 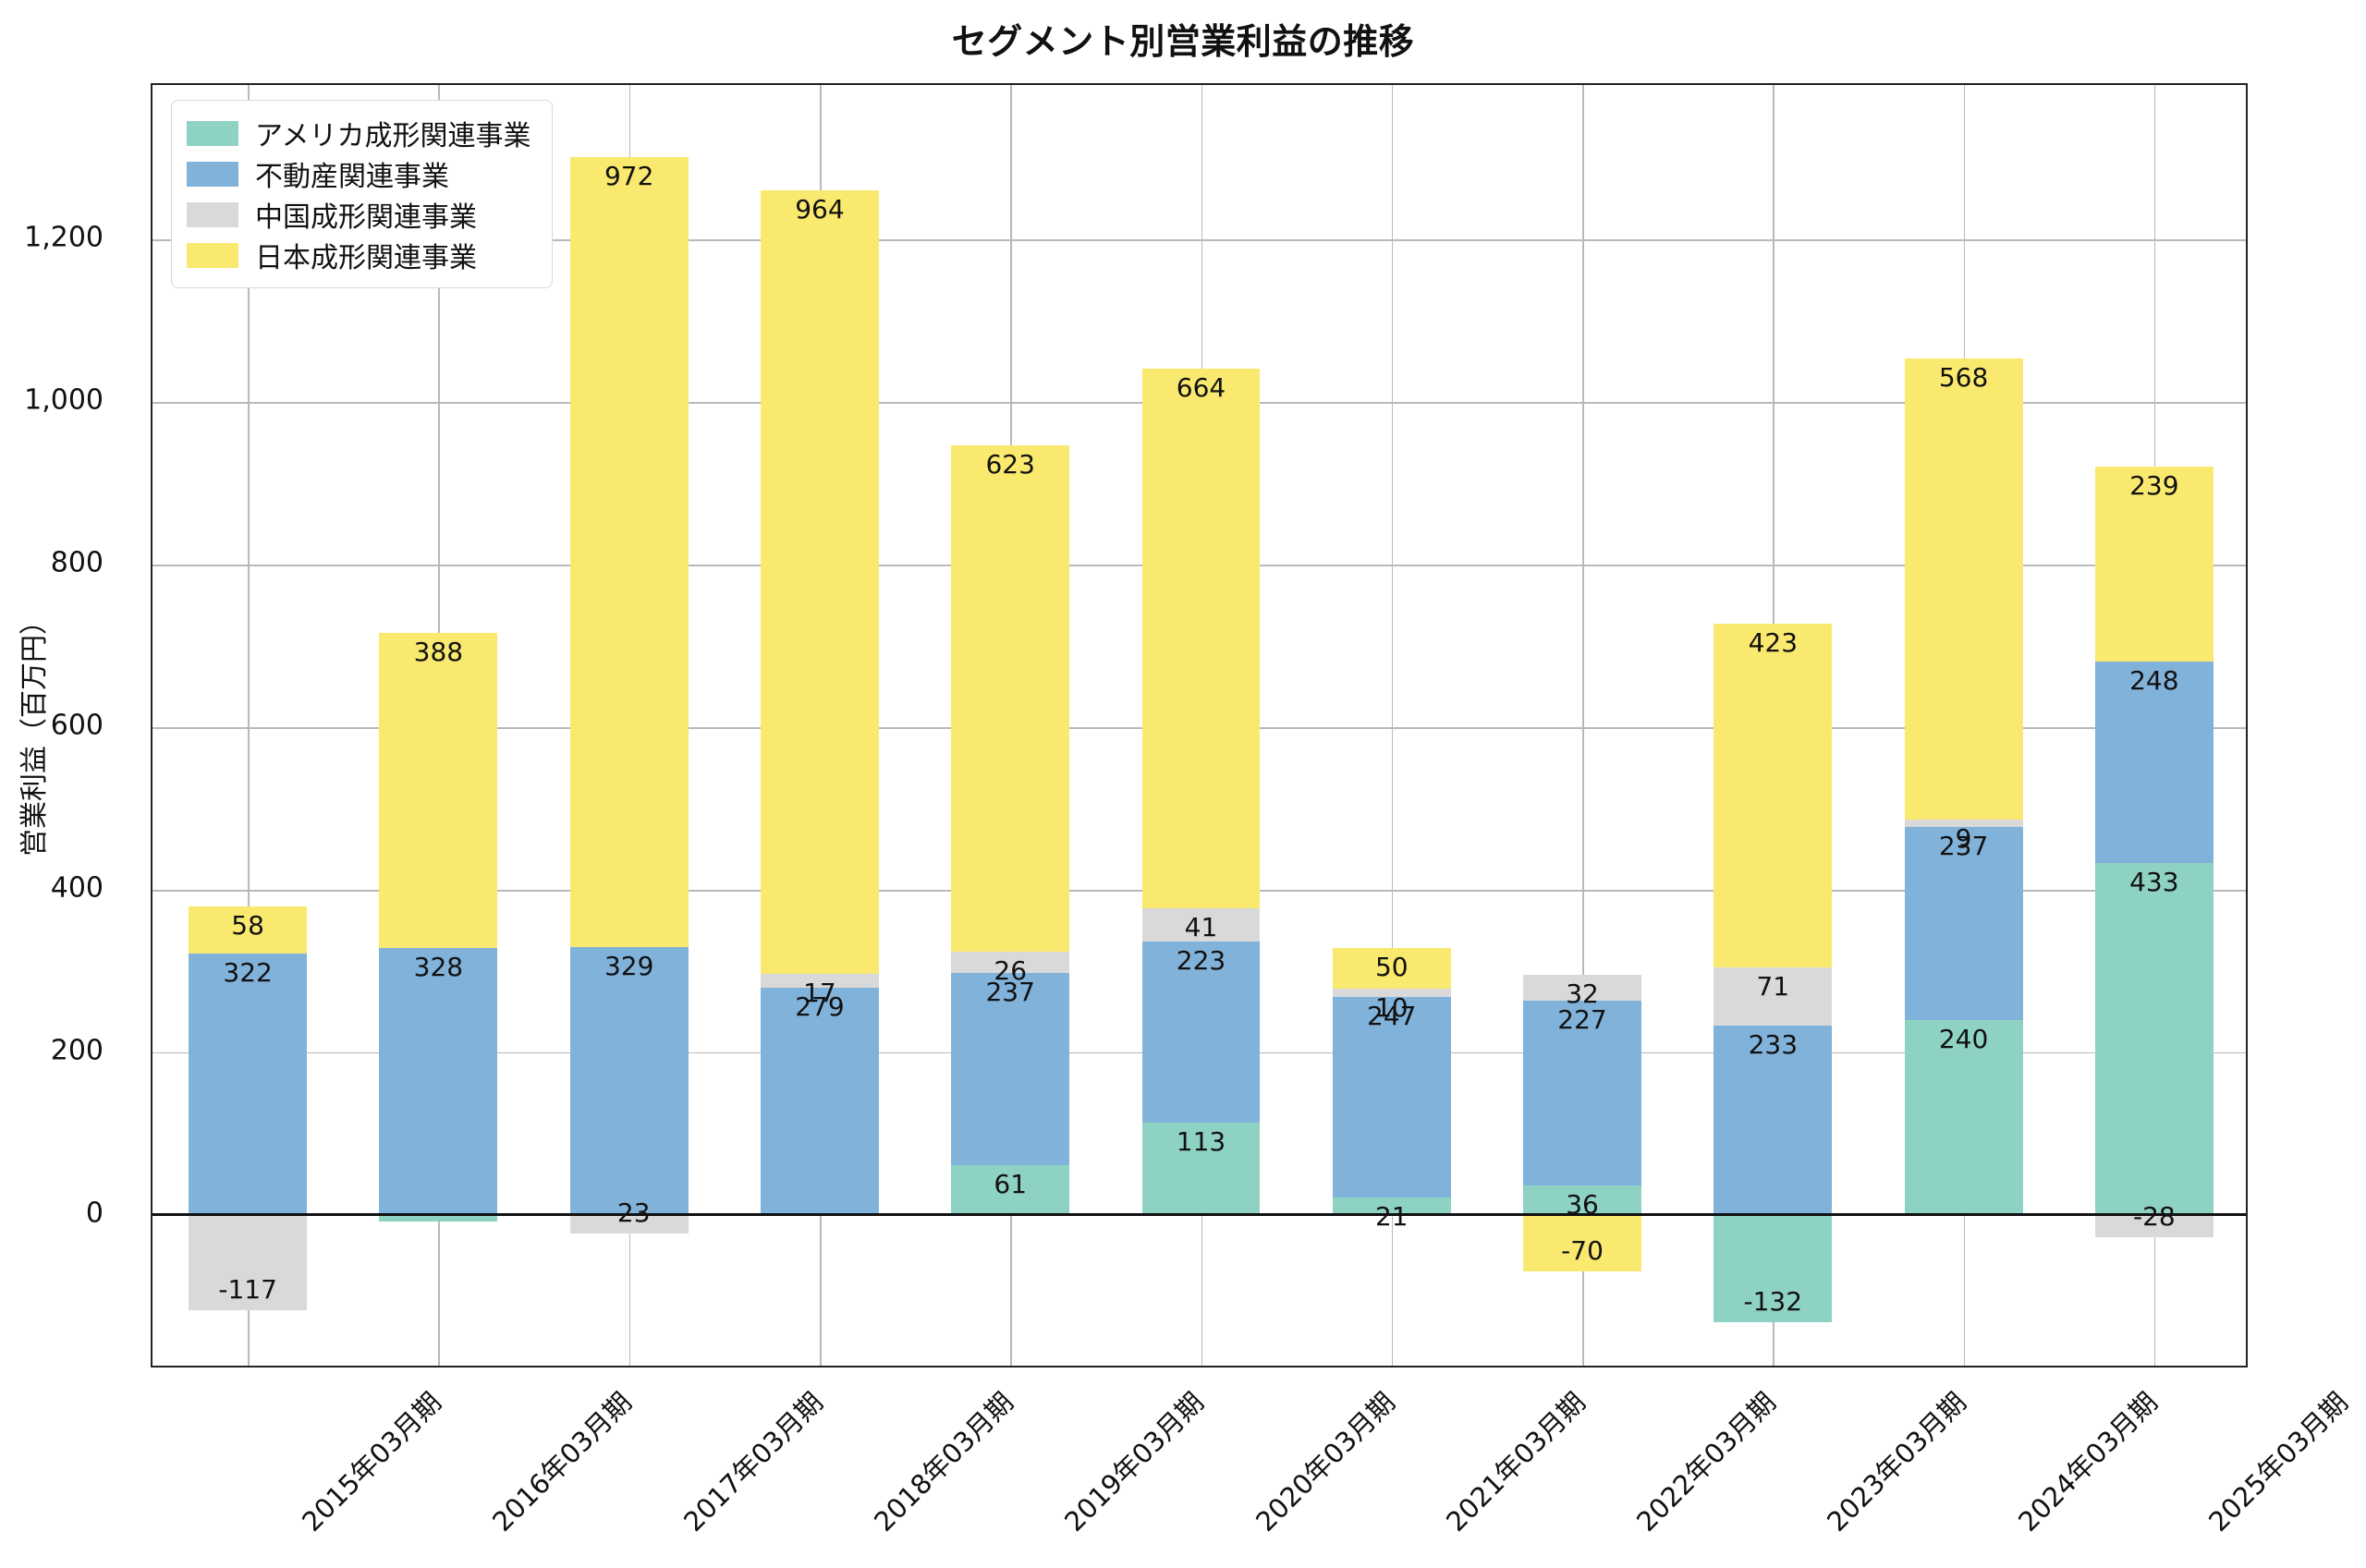 I want to click on legend-item: アメリカ成形関連事業, so click(x=359, y=133).